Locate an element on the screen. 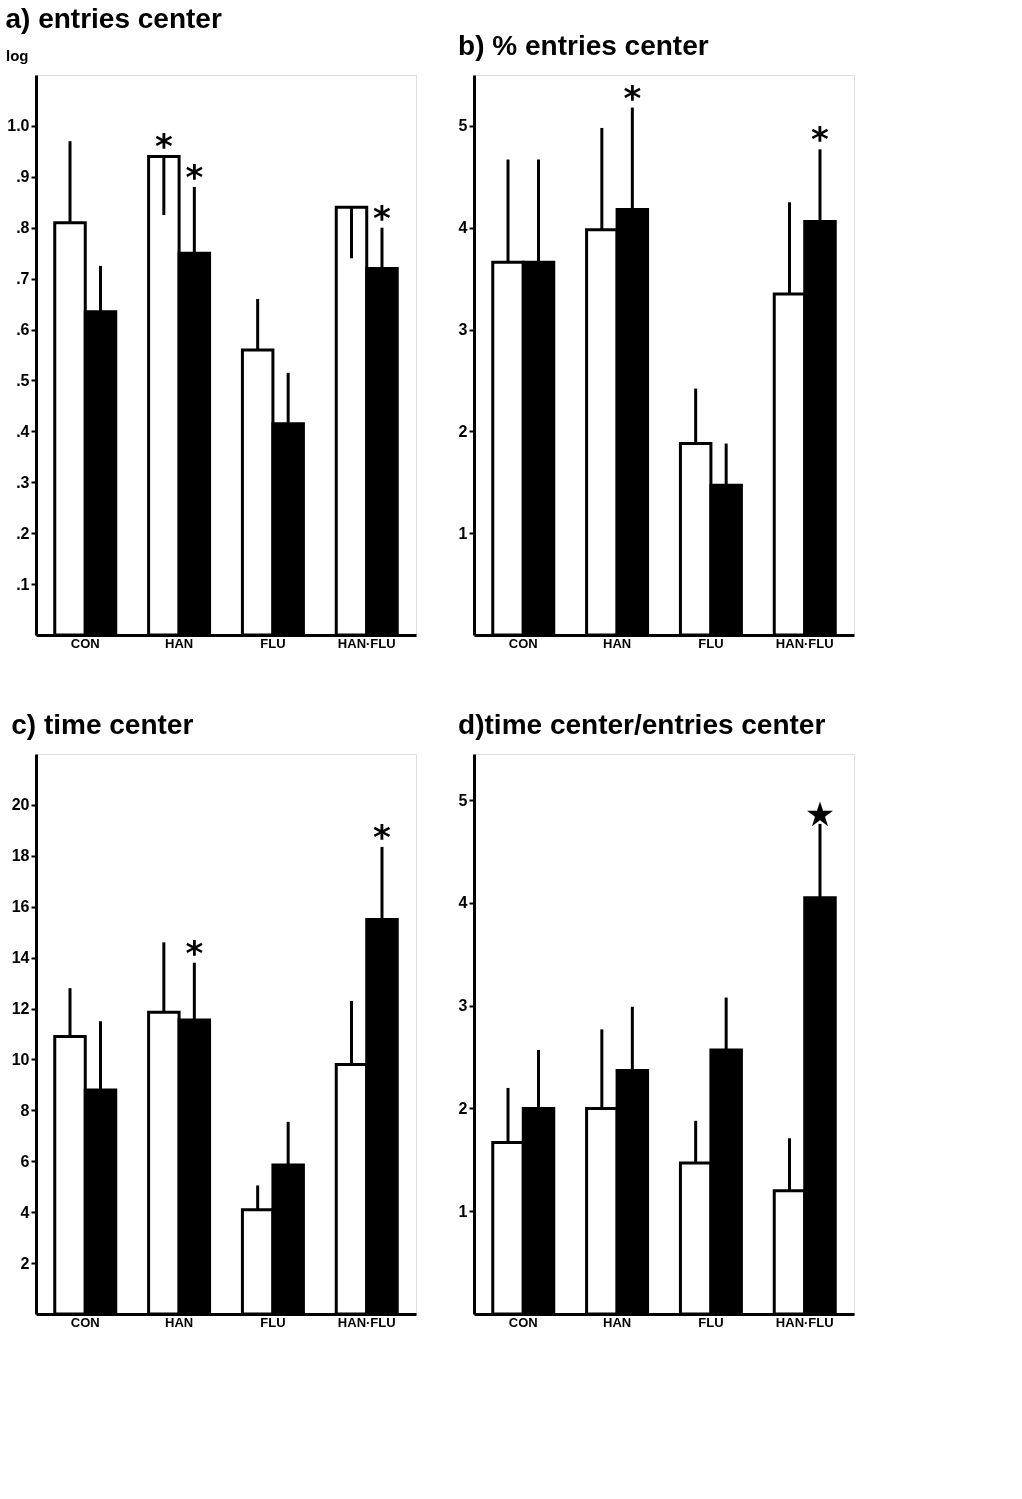 The height and width of the screenshot is (1499, 1022). chart-title: a) entries center is located at coordinates (113, 18).